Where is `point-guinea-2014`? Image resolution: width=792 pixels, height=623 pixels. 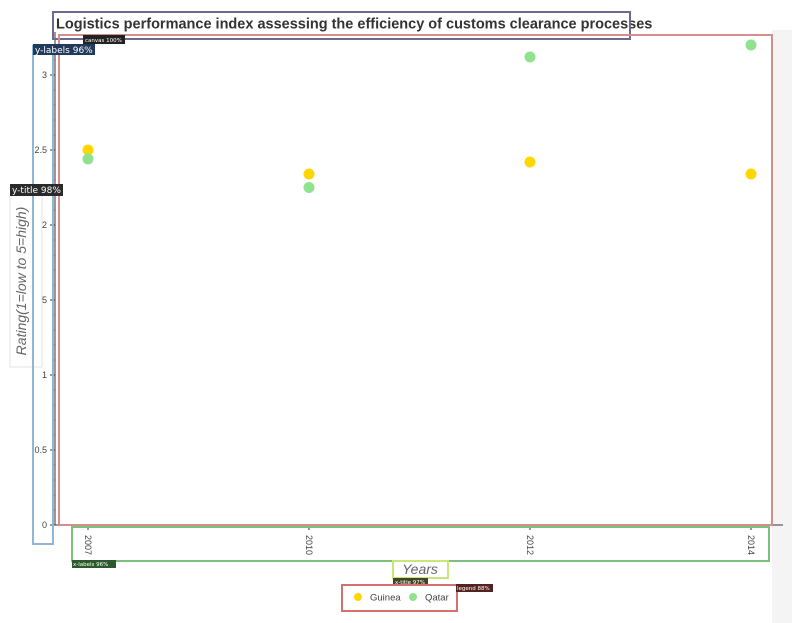 point-guinea-2014 is located at coordinates (751, 174).